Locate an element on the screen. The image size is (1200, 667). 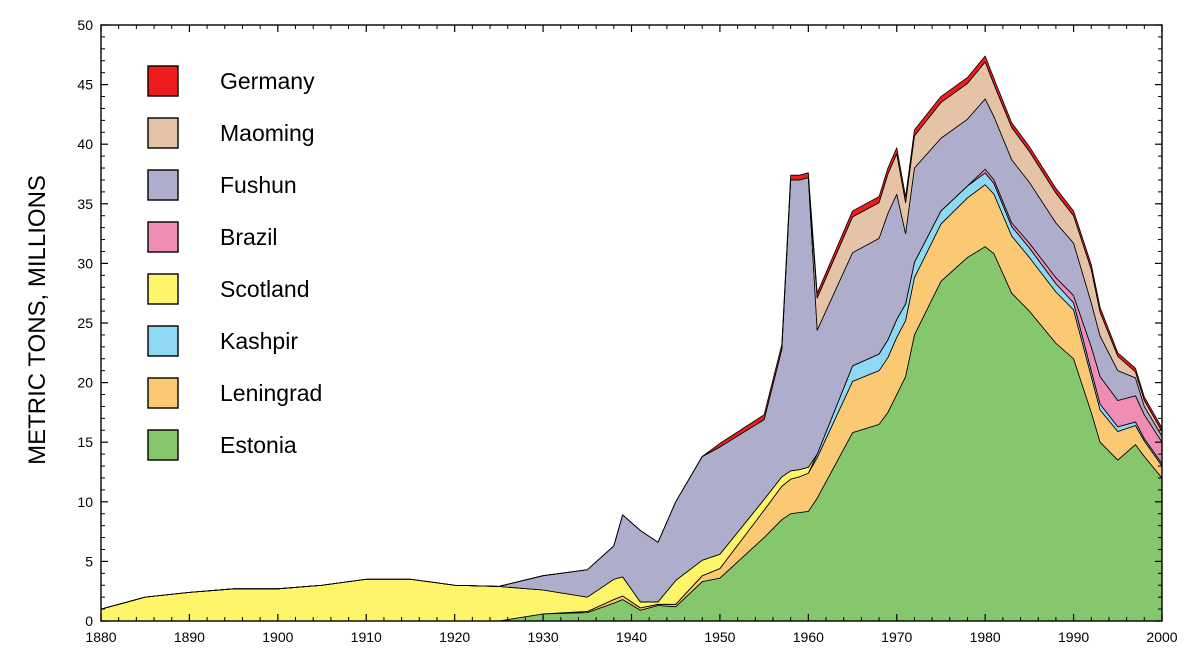
legend-swatch-germany is located at coordinates (163, 81).